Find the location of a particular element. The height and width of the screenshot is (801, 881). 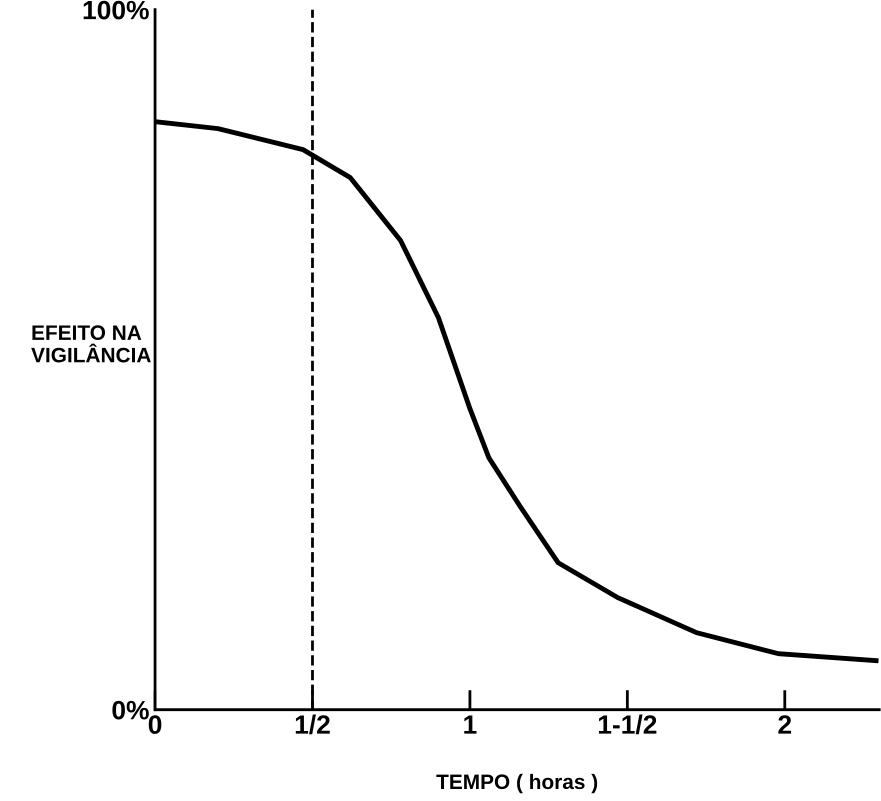

x-tick-label: 1-1/2 is located at coordinates (627, 724).